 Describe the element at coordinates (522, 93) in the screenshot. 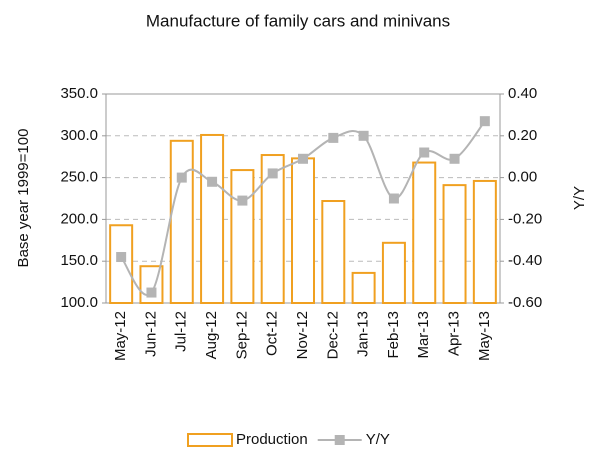

I see `y2-tick-label: 0.40` at that location.